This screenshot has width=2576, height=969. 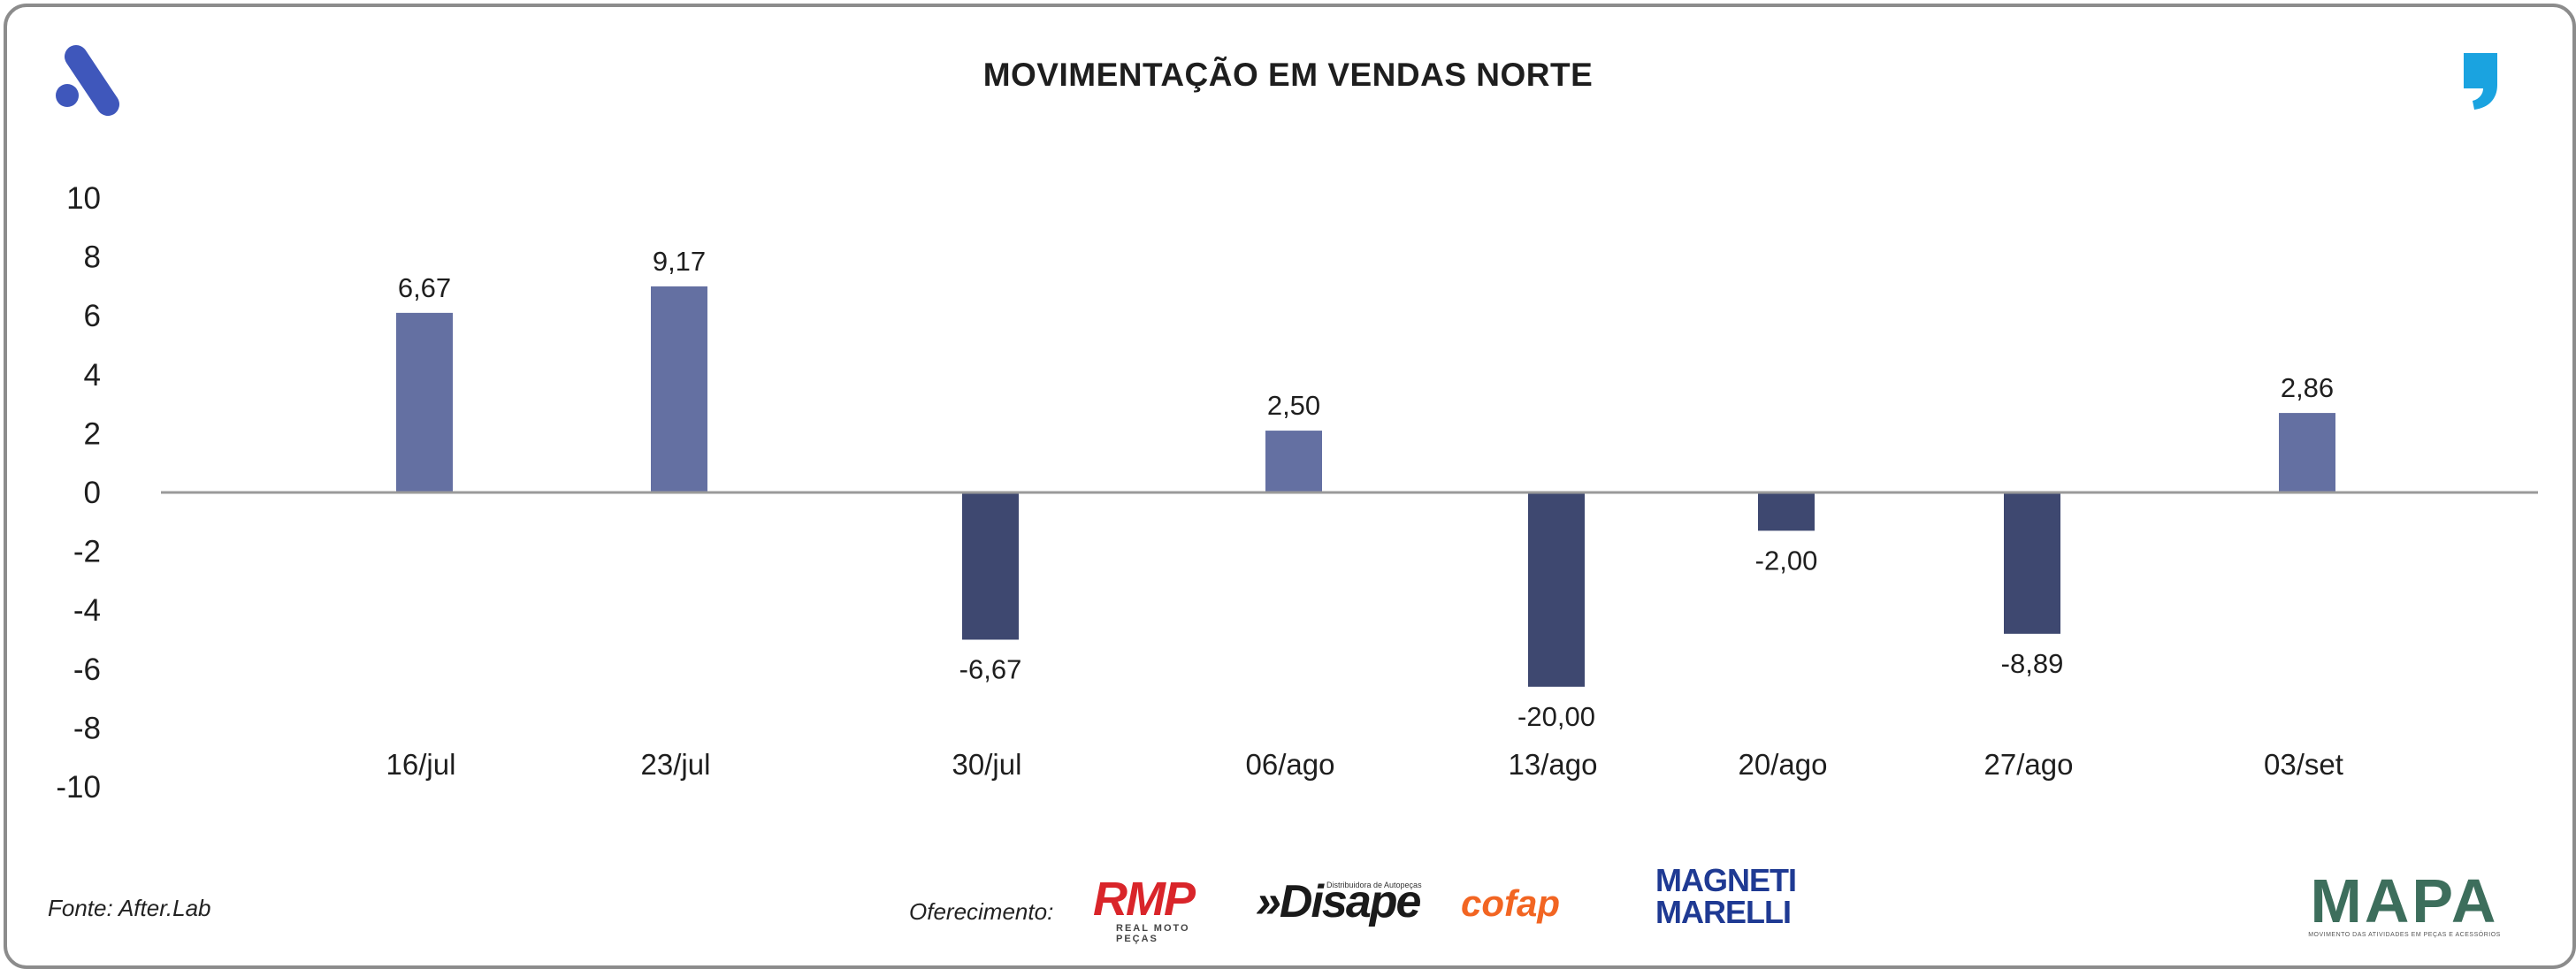 What do you see at coordinates (680, 261) in the screenshot?
I see `data-label: 9,17` at bounding box center [680, 261].